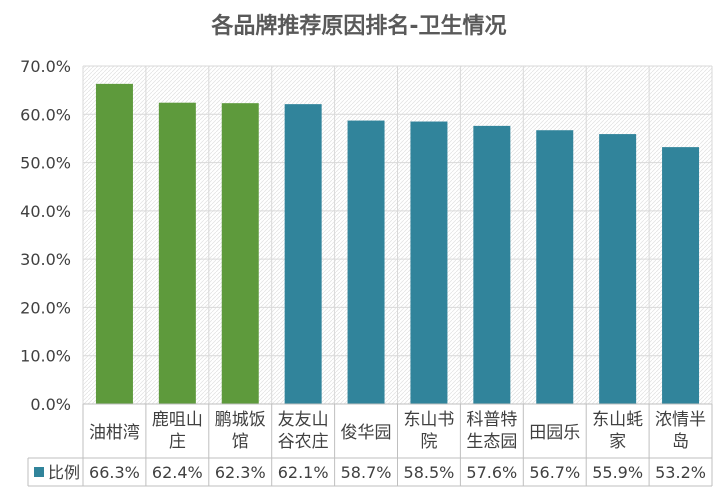 The height and width of the screenshot is (502, 718). Describe the element at coordinates (177, 472) in the screenshot. I see `data-value-label: 62.4%` at that location.